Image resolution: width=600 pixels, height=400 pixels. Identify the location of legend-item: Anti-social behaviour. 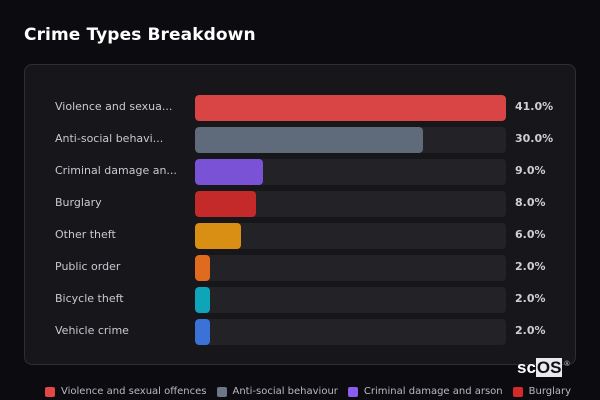
(277, 391).